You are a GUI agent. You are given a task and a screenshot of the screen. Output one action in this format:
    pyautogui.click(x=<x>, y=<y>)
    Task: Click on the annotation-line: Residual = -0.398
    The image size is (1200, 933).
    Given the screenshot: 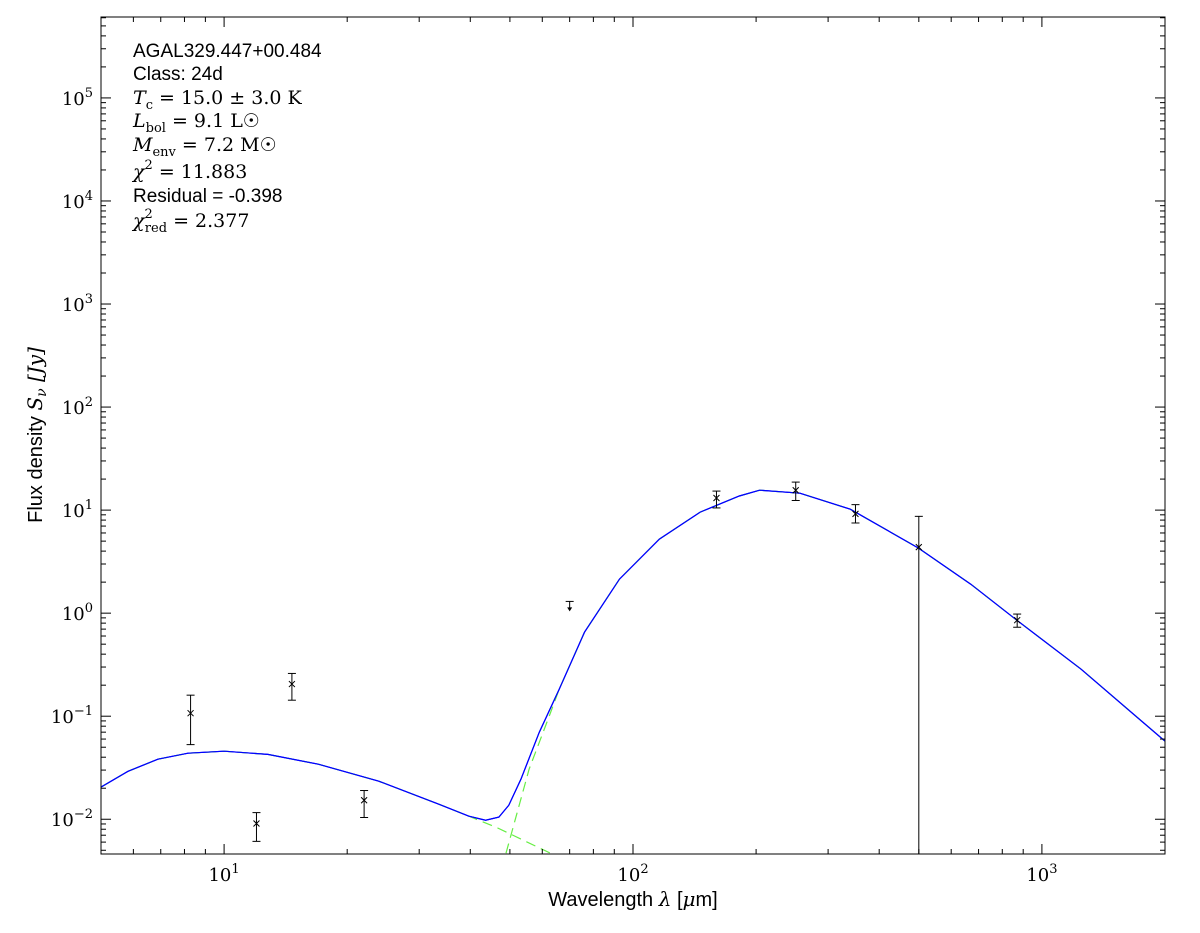 What is the action you would take?
    pyautogui.click(x=207, y=196)
    